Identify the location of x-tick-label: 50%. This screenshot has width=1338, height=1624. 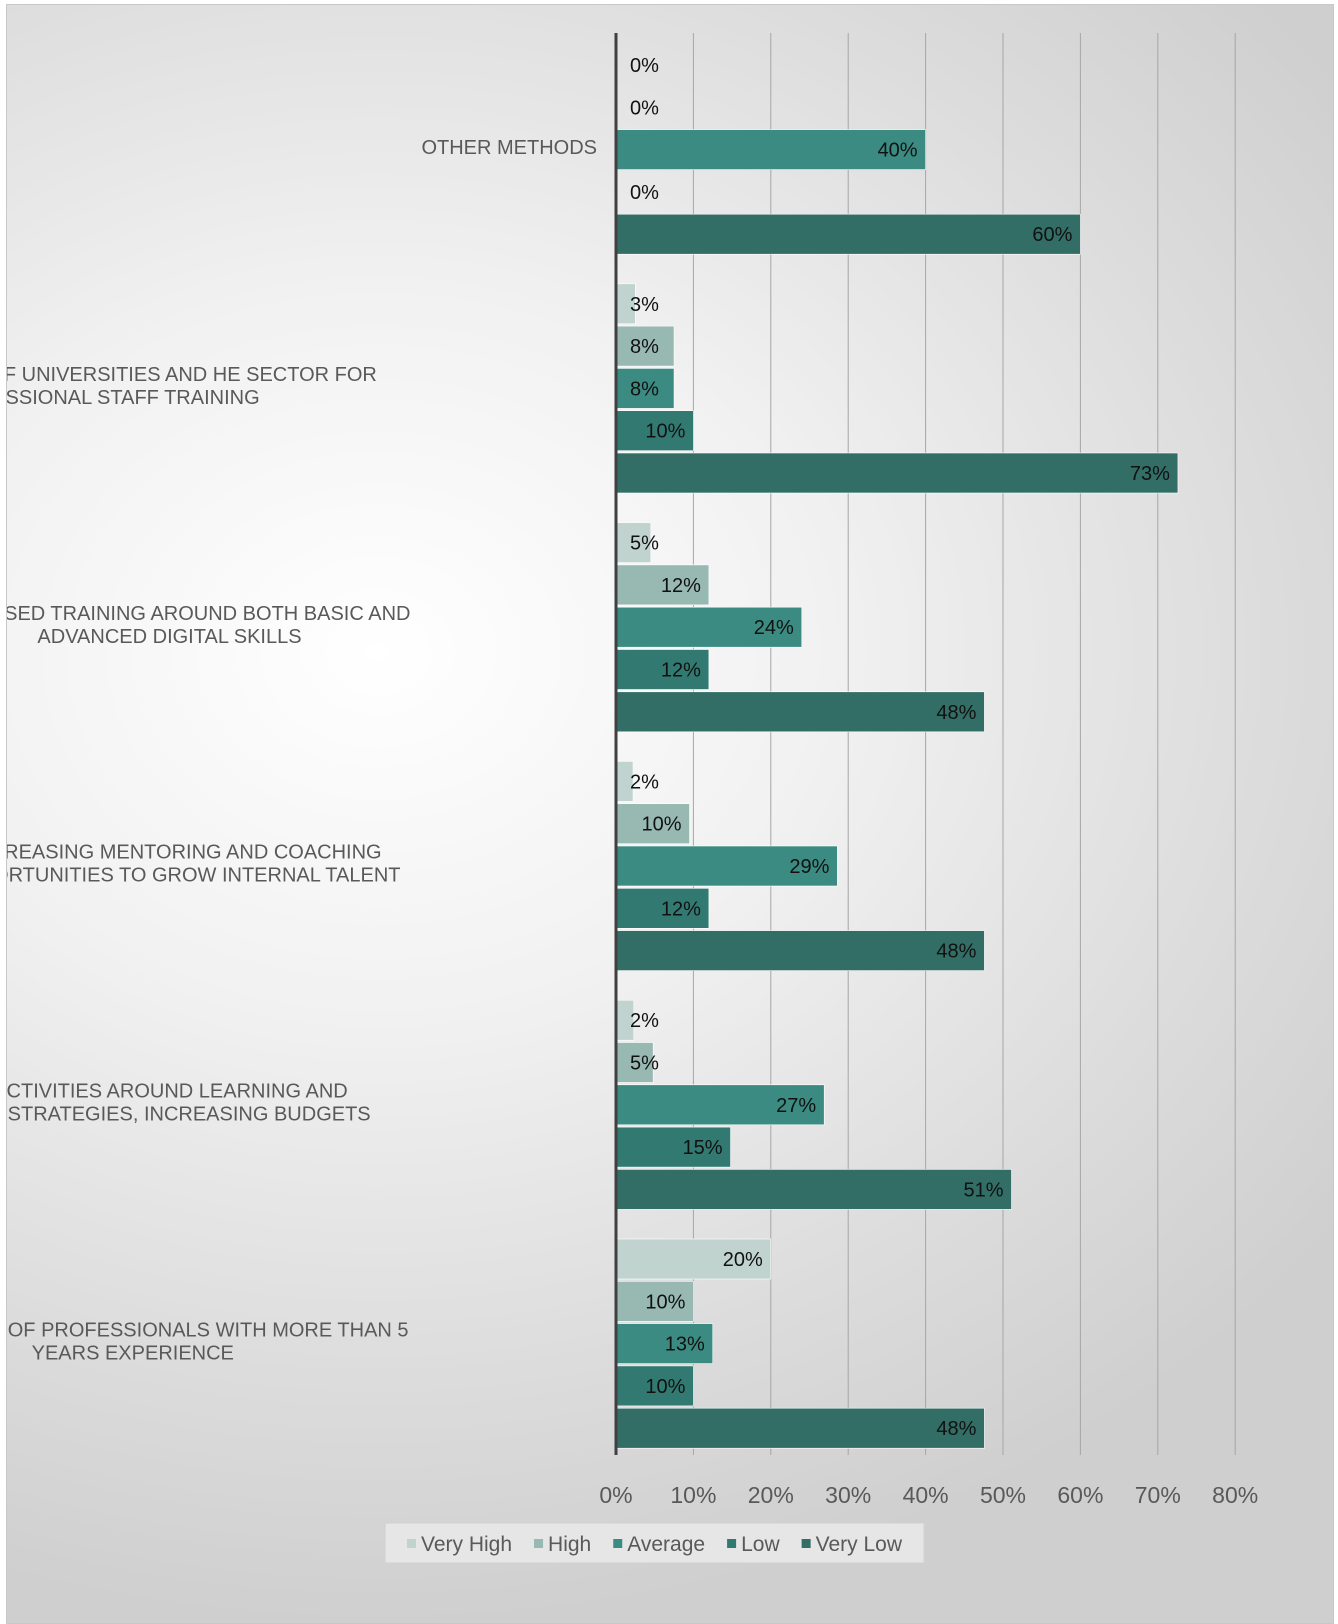
(1003, 1495).